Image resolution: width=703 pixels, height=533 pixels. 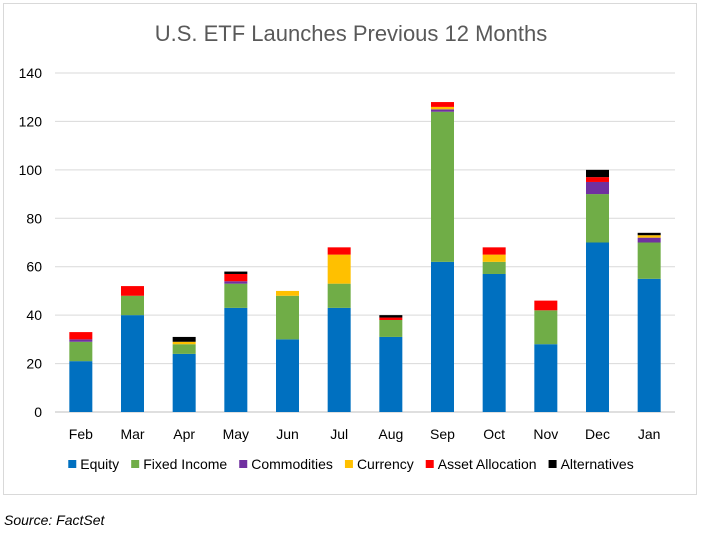 What do you see at coordinates (494, 434) in the screenshot?
I see `x-tick-label: Oct` at bounding box center [494, 434].